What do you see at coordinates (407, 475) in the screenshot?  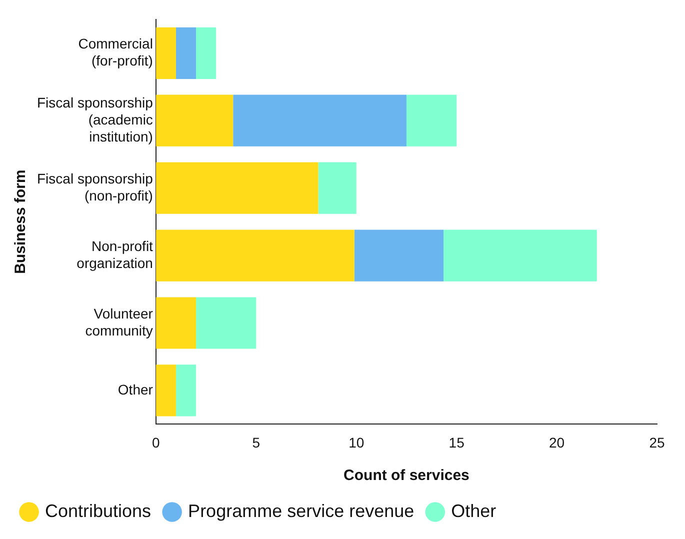 I see `x-axis-title: Count of services` at bounding box center [407, 475].